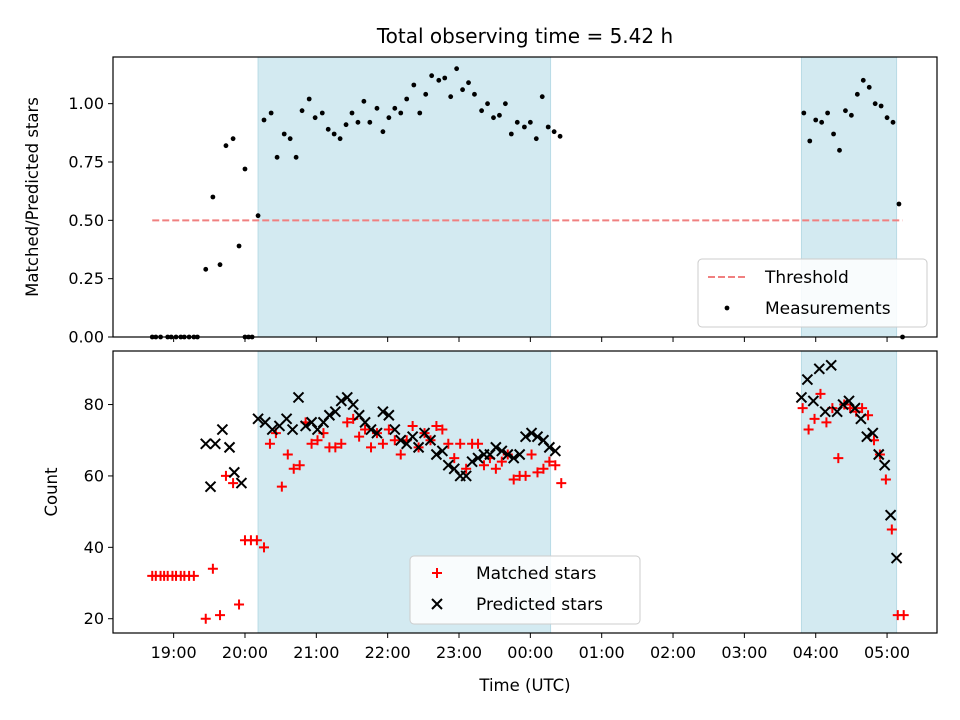 This screenshot has height=720, width=960. I want to click on x-tick-label-0: 19:00, so click(174, 652).